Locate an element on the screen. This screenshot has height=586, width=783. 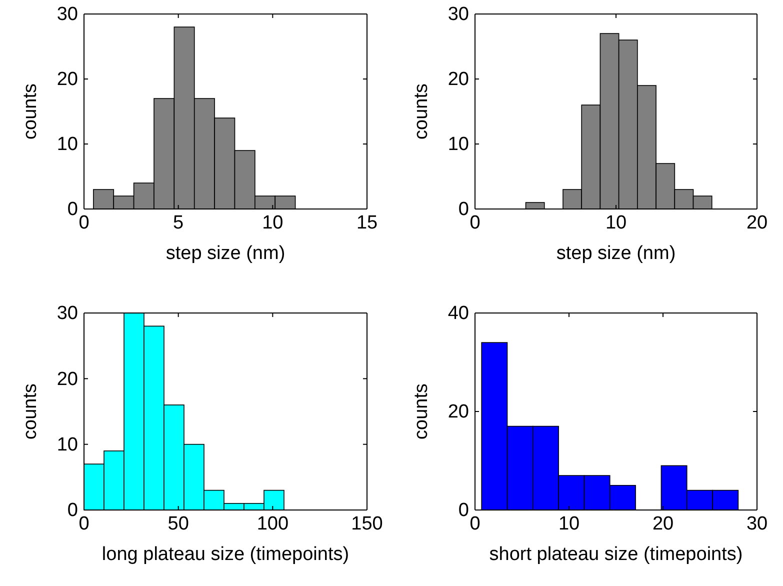
y-tick-label: 40 is located at coordinates (458, 313).